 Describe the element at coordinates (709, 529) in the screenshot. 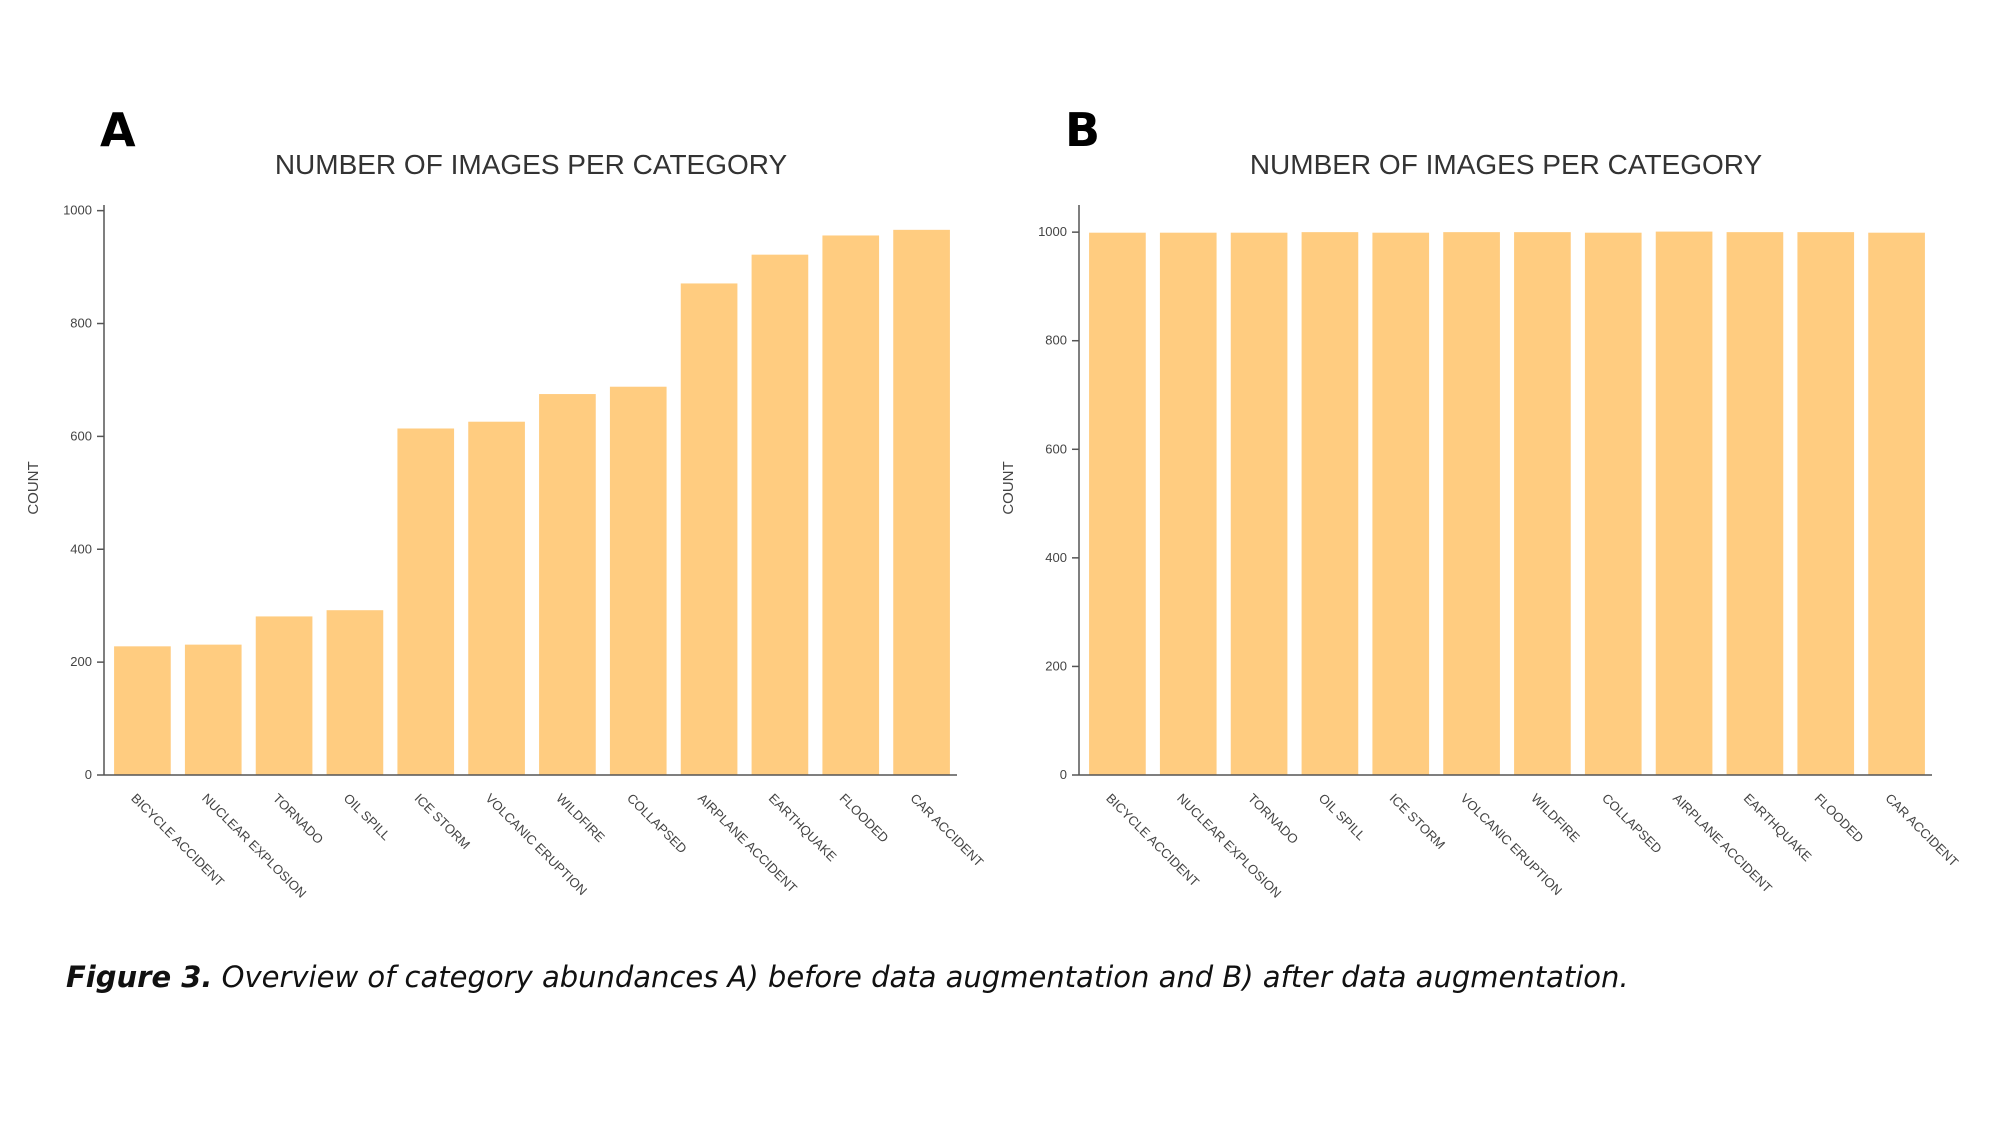

I see `panel-a-bar-airplane-accident` at that location.